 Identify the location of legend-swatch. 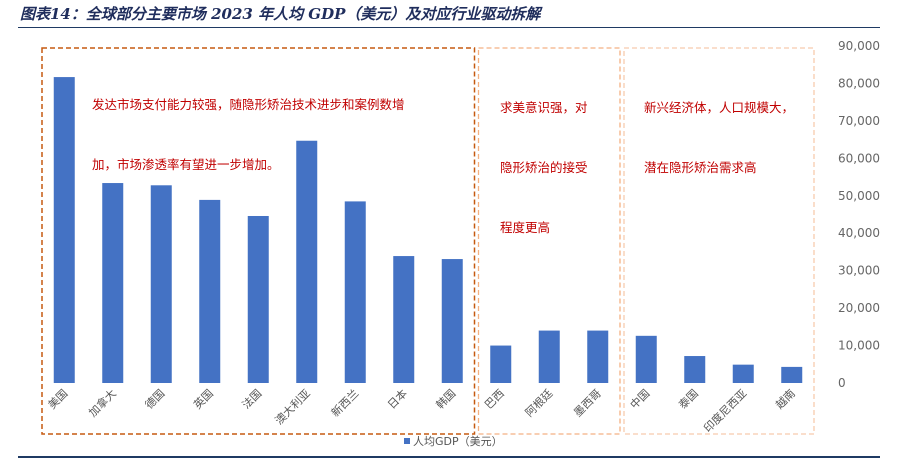
(407, 441).